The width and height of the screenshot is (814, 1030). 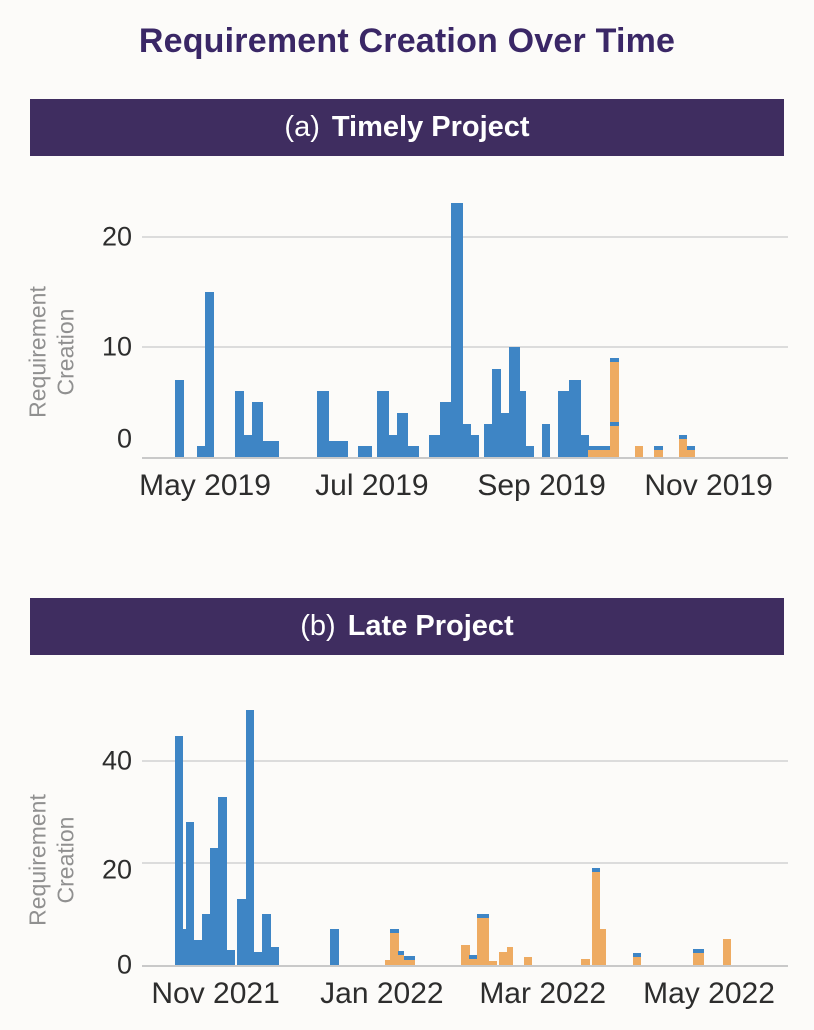 I want to click on x-tick-label: May 2019, so click(x=205, y=485).